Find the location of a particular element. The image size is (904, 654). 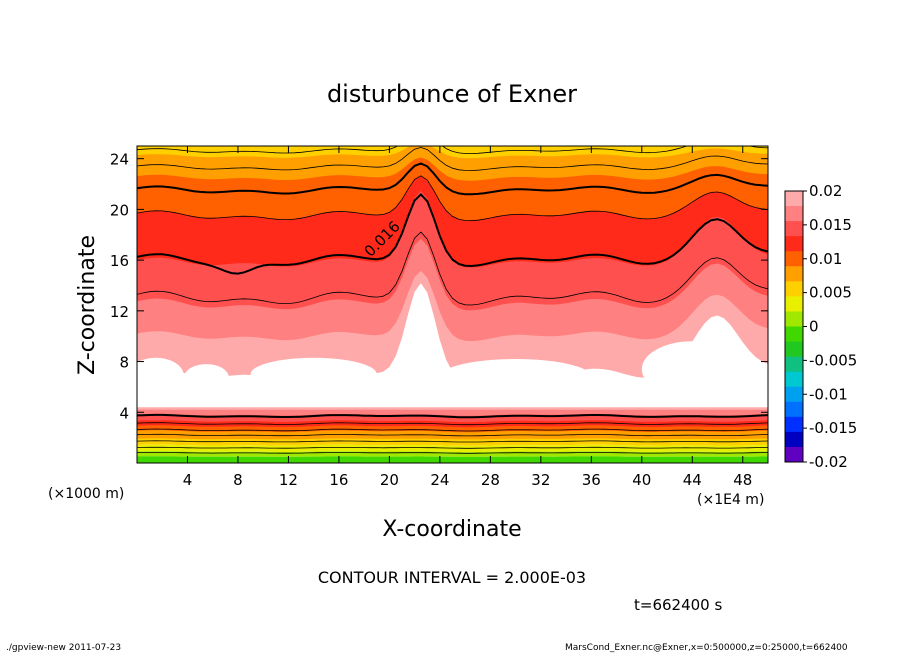

x-tick-label: 32 is located at coordinates (540, 480).